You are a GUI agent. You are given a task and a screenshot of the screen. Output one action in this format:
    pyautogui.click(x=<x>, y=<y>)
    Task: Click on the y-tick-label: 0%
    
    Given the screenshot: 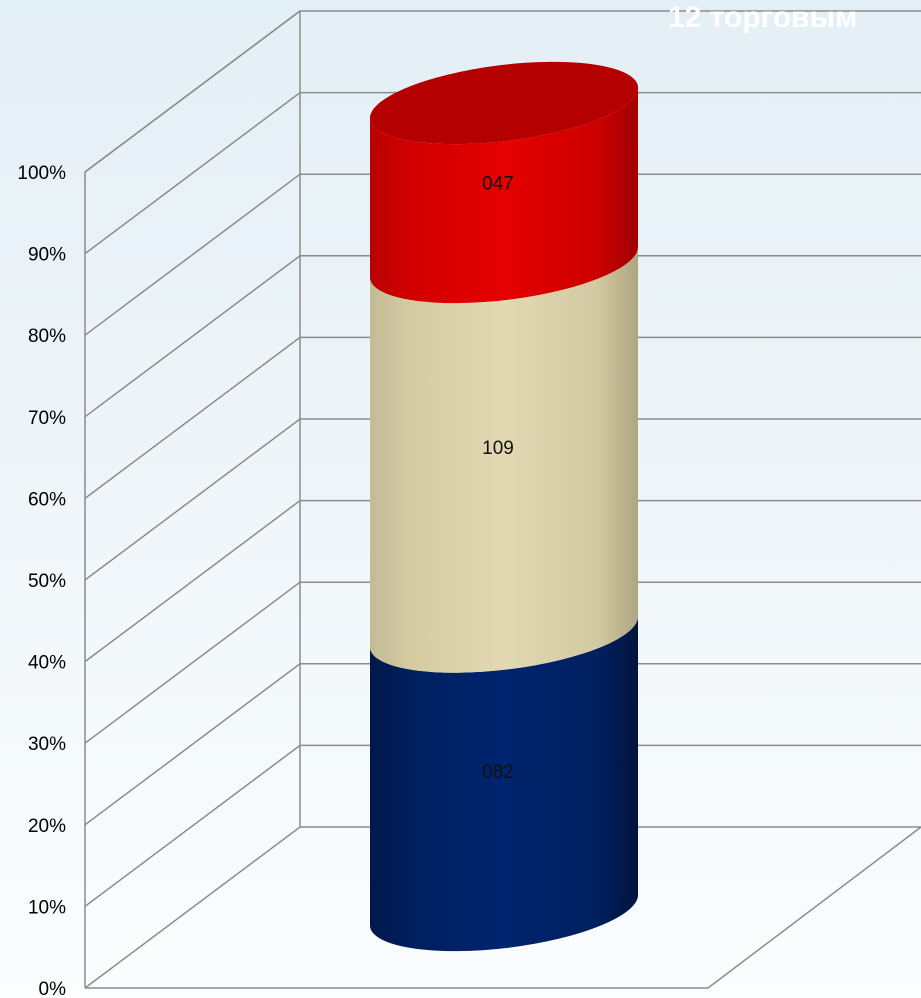 What is the action you would take?
    pyautogui.click(x=53, y=988)
    